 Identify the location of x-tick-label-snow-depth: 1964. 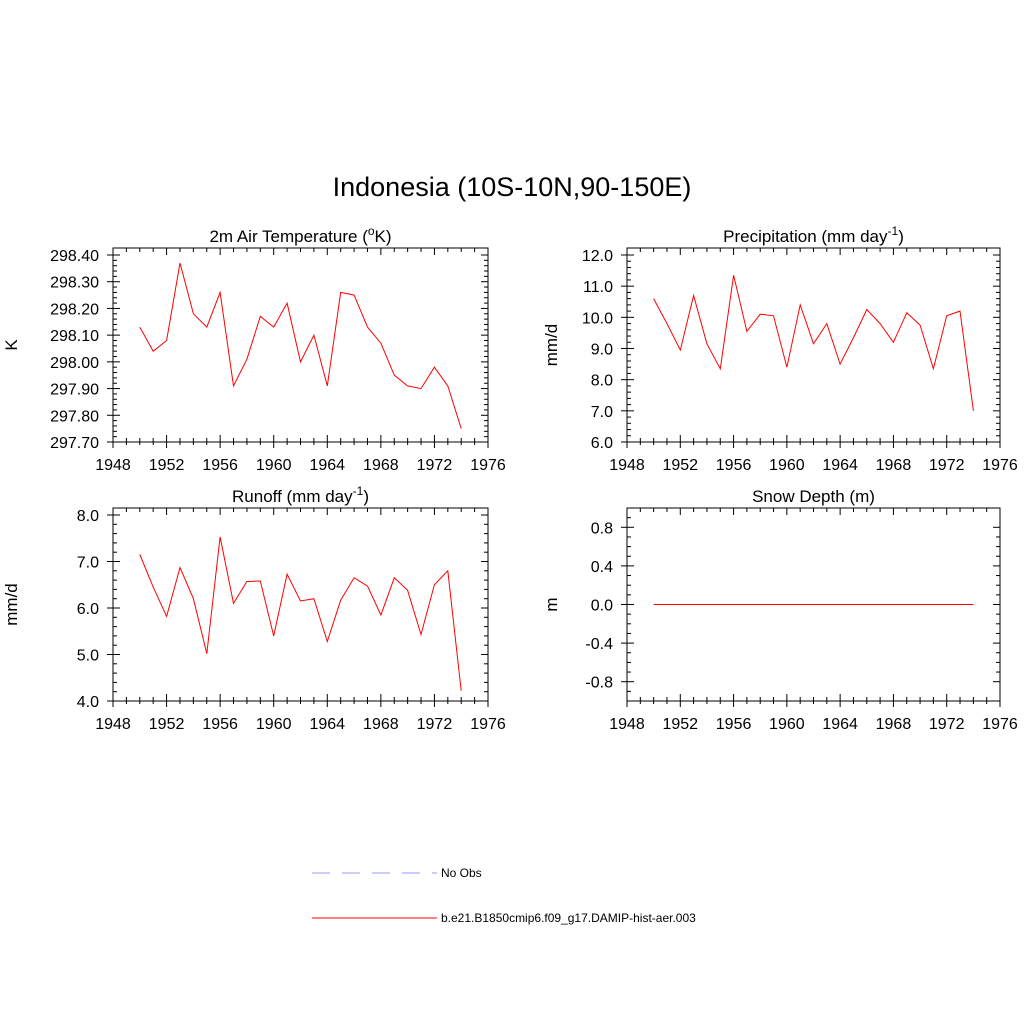
(840, 724).